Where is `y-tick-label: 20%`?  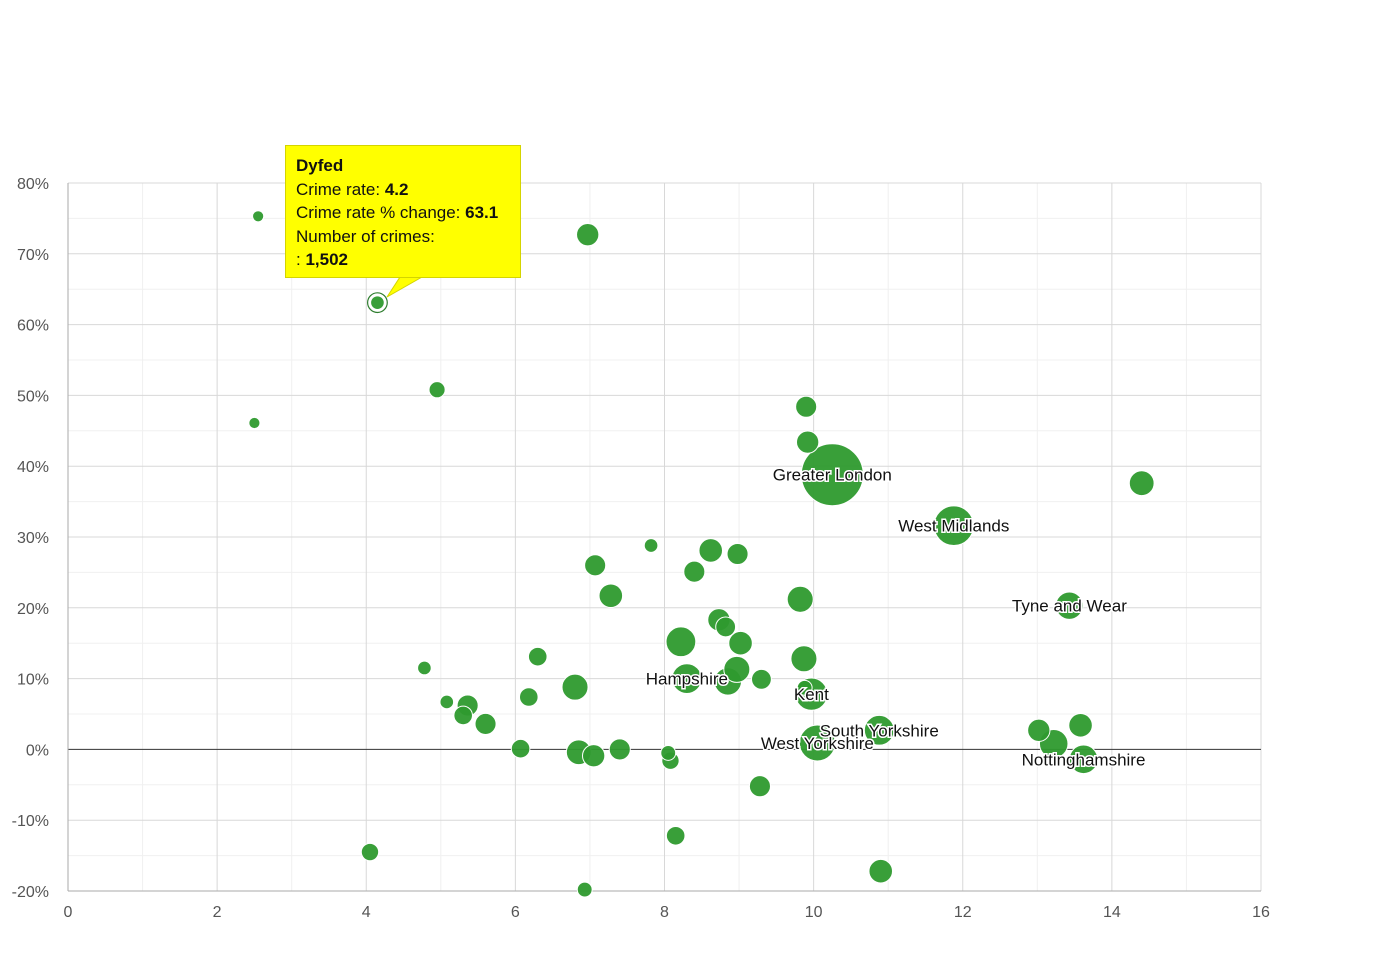 y-tick-label: 20% is located at coordinates (33, 609).